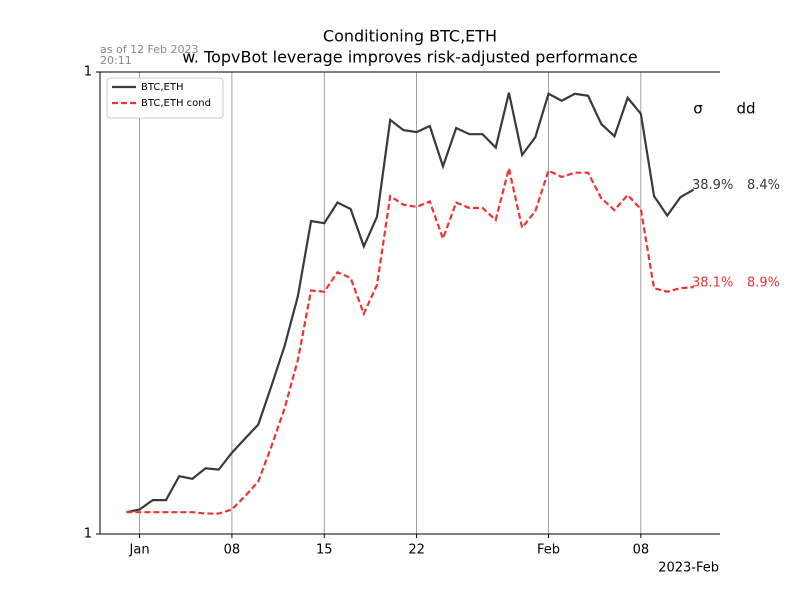 Image resolution: width=800 pixels, height=600 pixels. What do you see at coordinates (139, 550) in the screenshot?
I see `x-tick-label: Jan` at bounding box center [139, 550].